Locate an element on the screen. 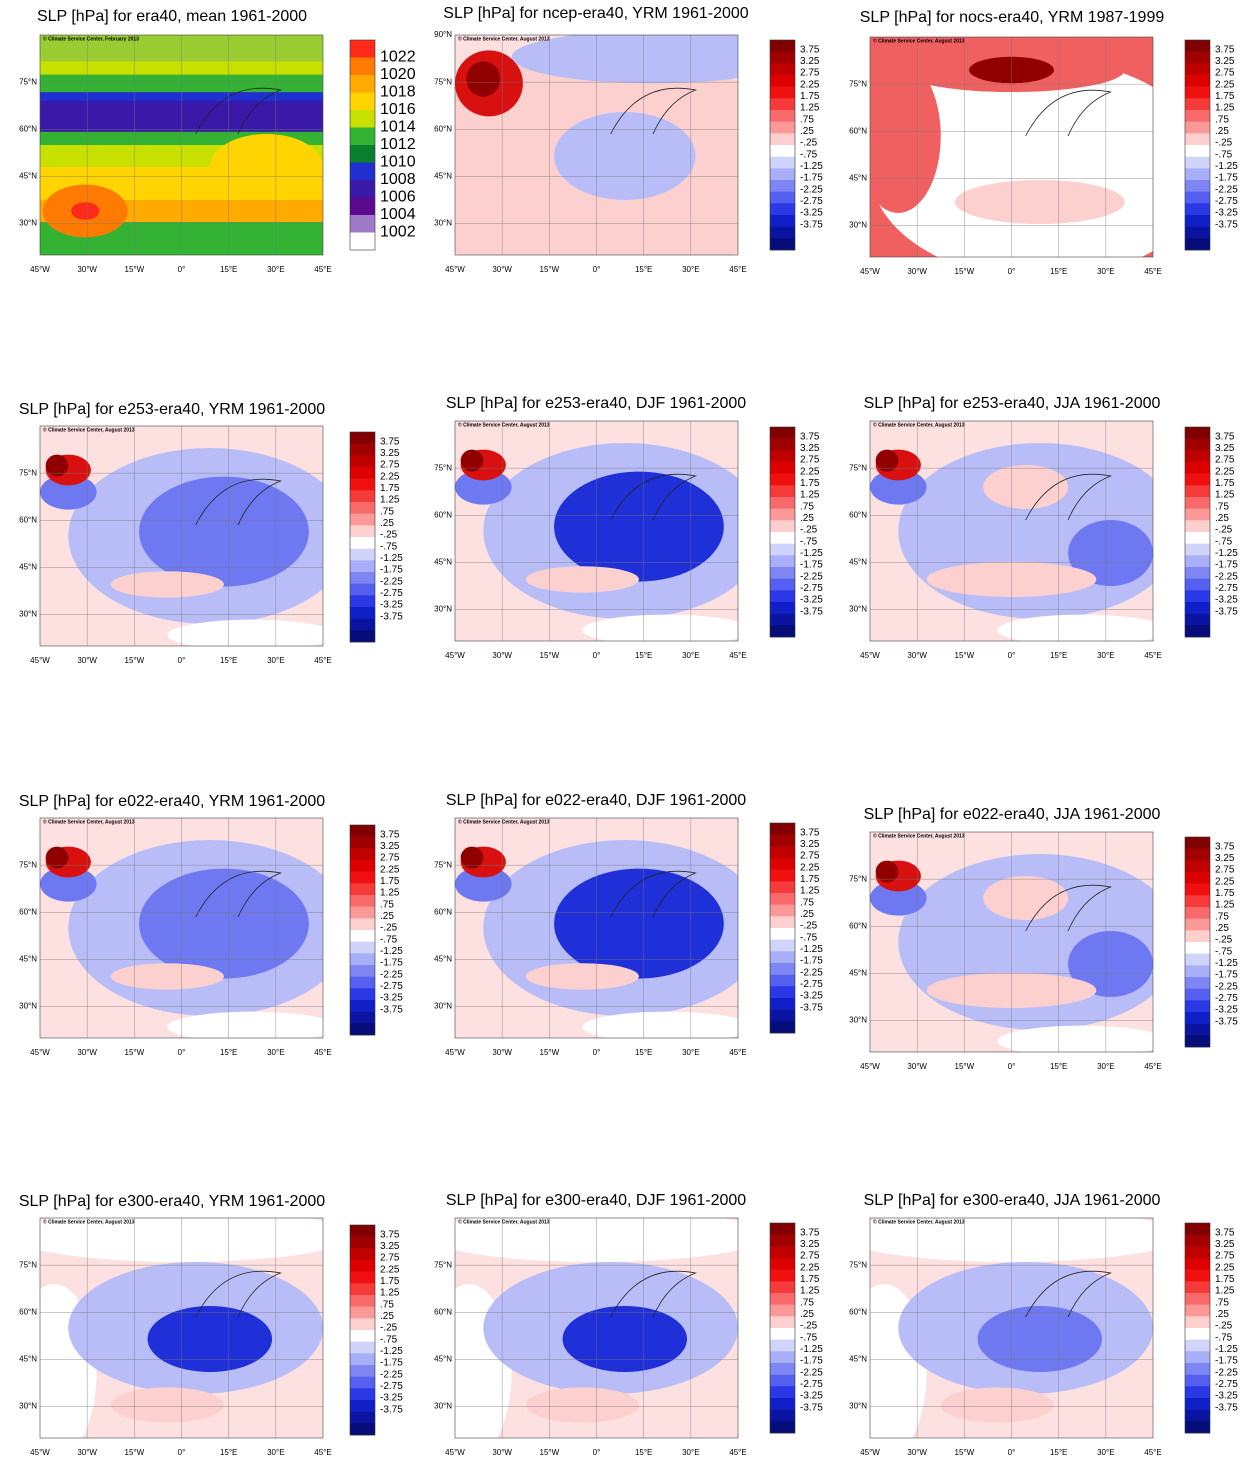  colorbar-label: 1.25 is located at coordinates (810, 495).